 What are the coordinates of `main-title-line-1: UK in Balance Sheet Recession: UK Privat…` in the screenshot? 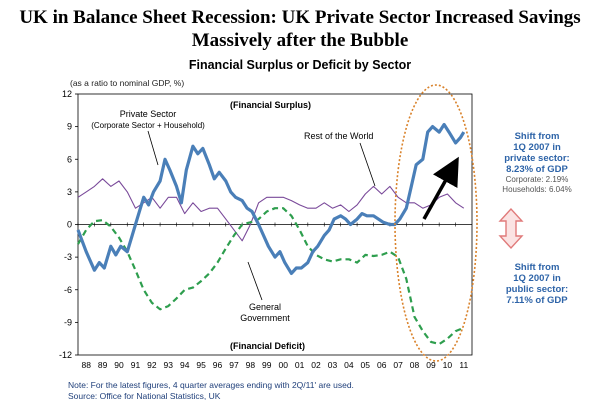 It's located at (300, 17).